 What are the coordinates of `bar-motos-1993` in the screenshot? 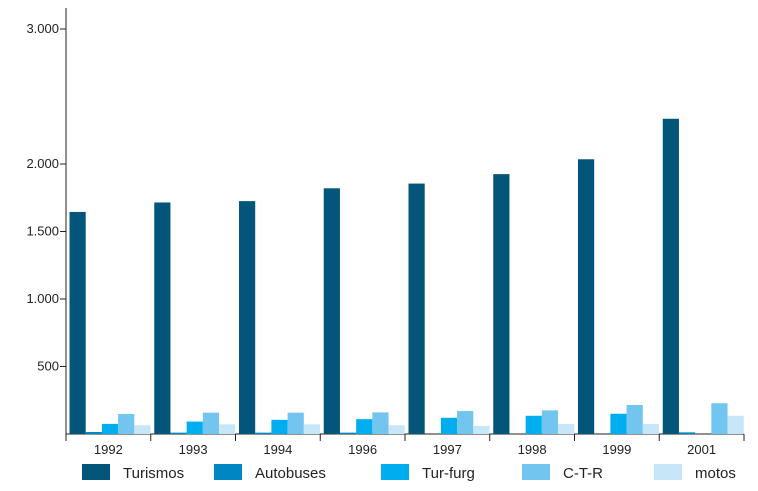 It's located at (227, 429).